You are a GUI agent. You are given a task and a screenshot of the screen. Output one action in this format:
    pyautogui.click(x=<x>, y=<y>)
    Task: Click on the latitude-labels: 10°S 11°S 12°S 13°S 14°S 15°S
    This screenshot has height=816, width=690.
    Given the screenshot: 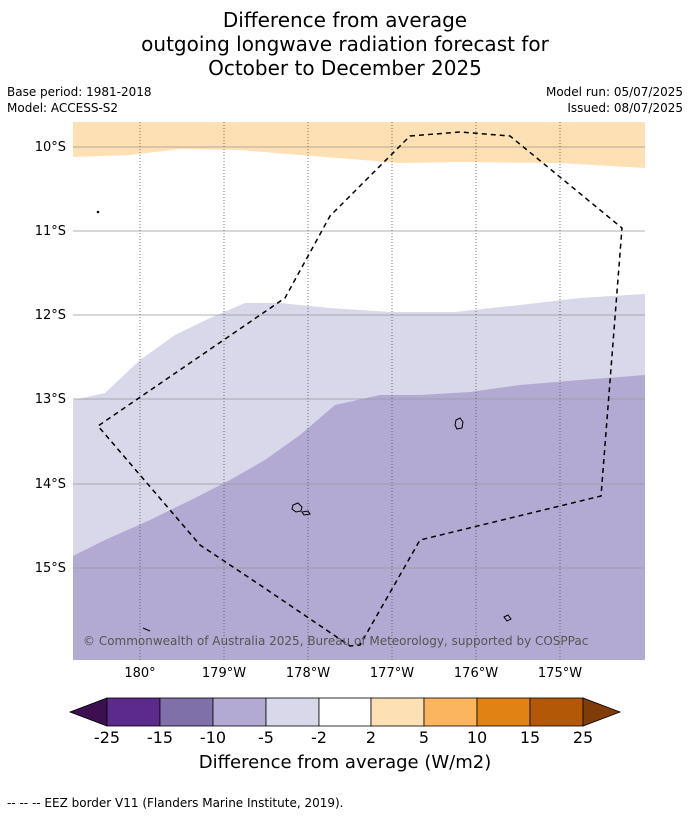 What is the action you would take?
    pyautogui.click(x=50, y=358)
    